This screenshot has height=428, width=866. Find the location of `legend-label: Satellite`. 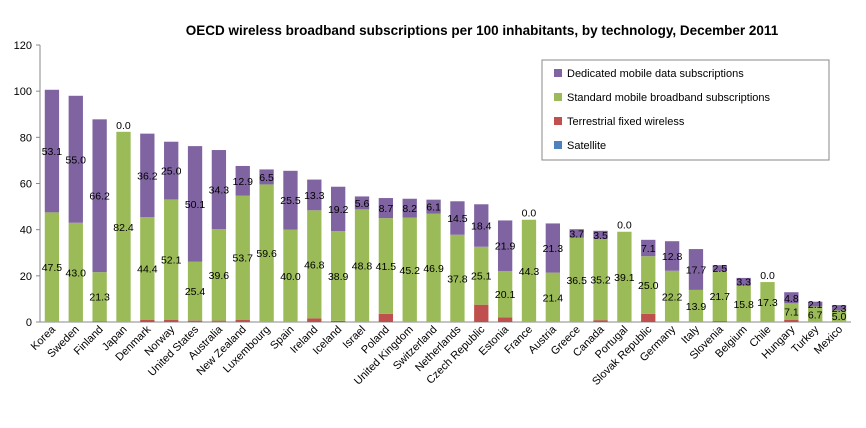

legend-label: Satellite is located at coordinates (586, 146).